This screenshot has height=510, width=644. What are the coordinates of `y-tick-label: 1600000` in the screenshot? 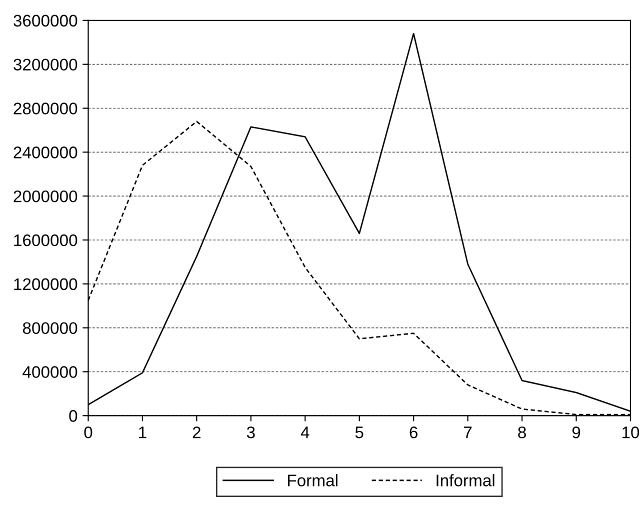 It's located at (46, 240).